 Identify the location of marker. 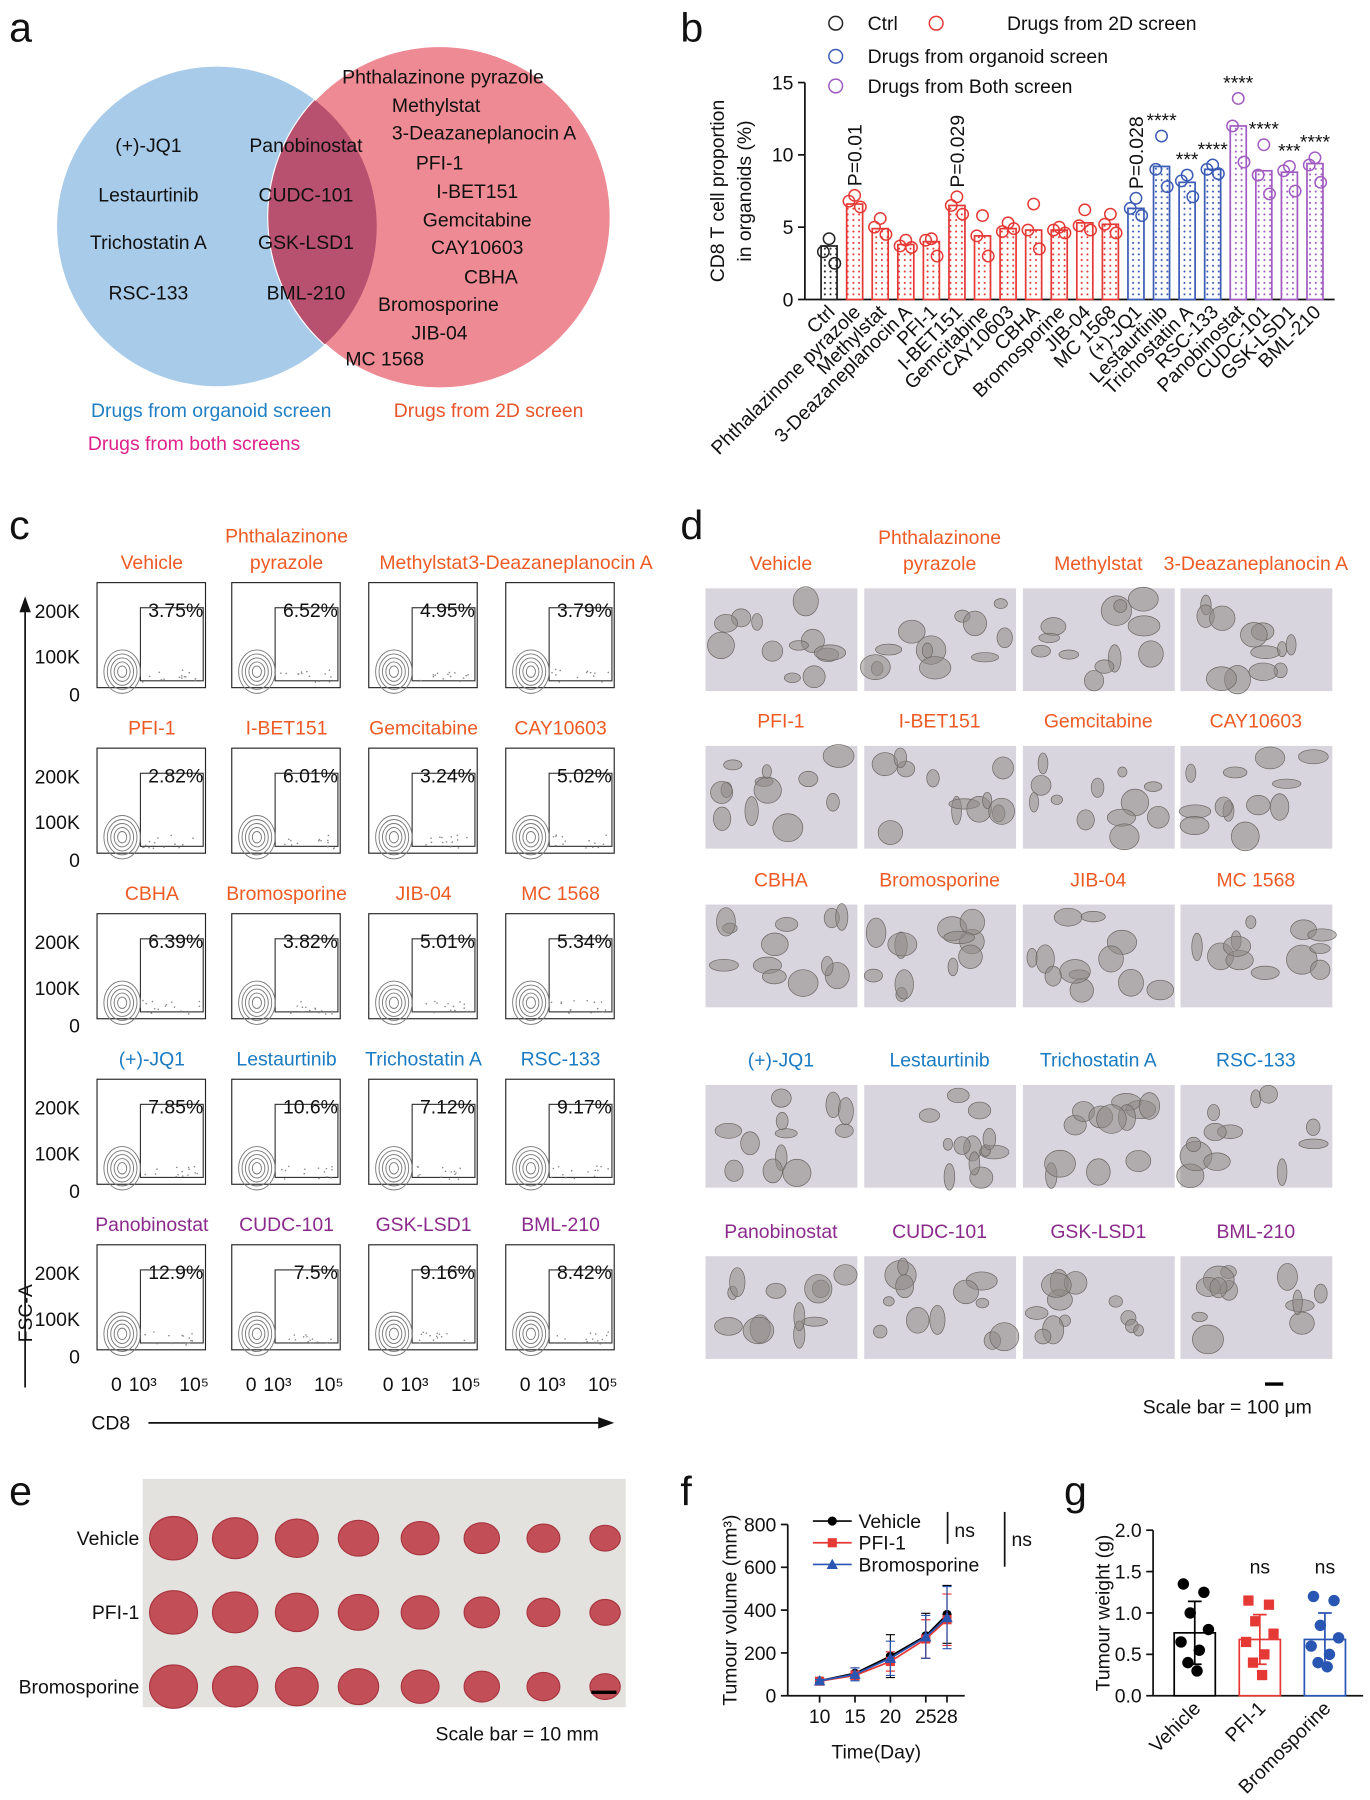
(947, 1617).